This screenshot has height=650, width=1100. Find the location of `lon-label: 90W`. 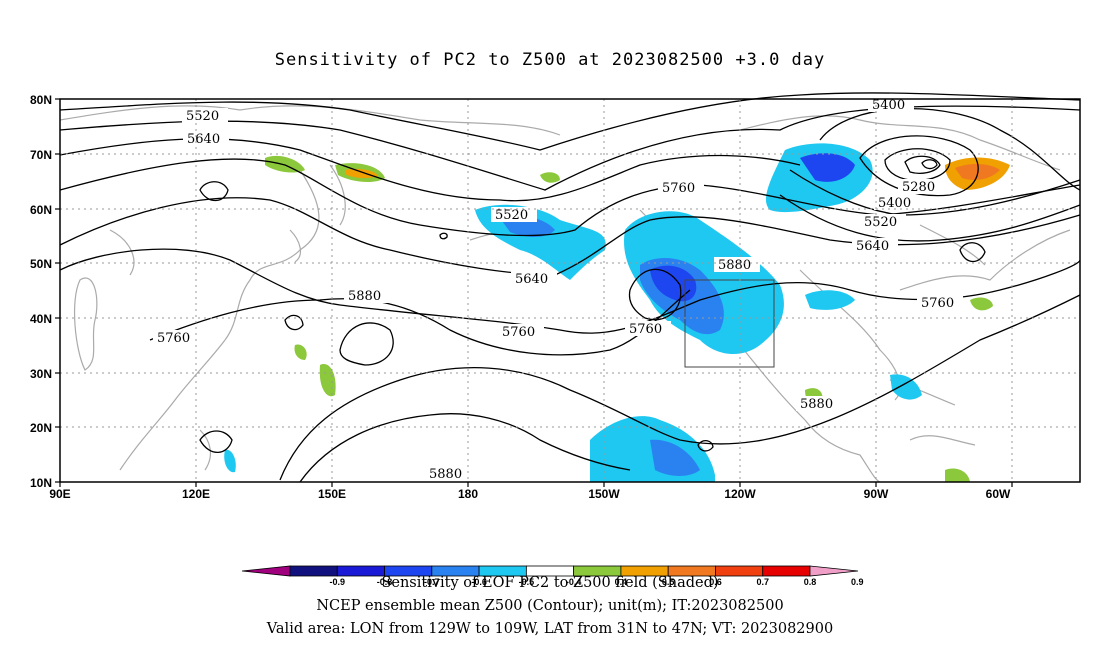

lon-label: 90W is located at coordinates (876, 494).